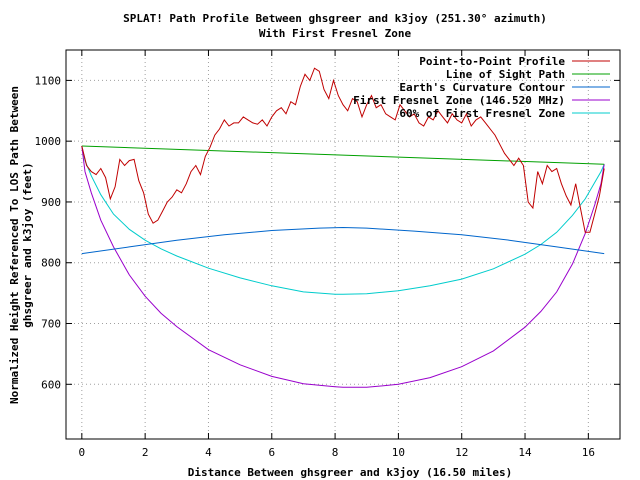 Image resolution: width=640 pixels, height=480 pixels. I want to click on x-tick-label: 16, so click(588, 452).